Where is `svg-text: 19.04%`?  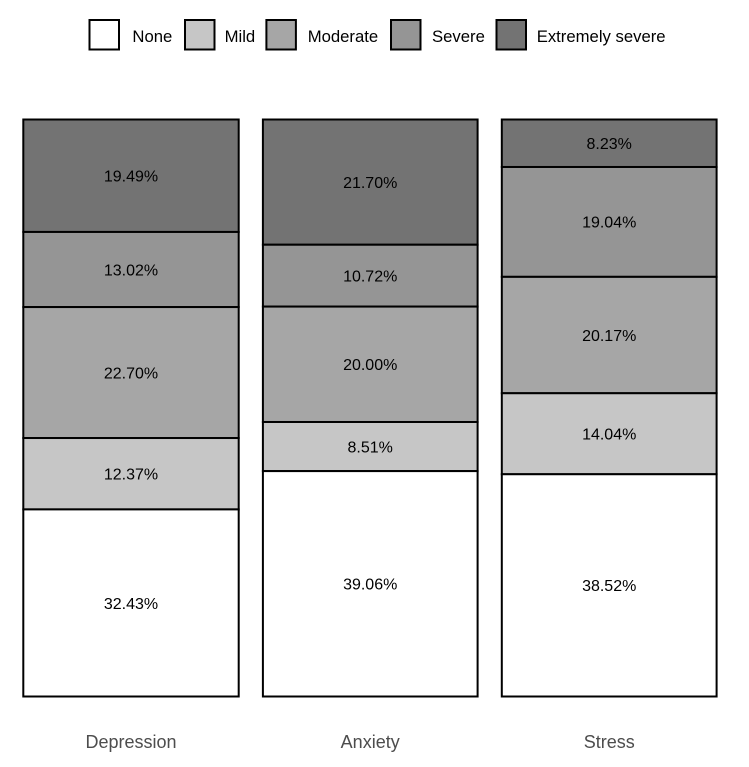 svg-text: 19.04% is located at coordinates (609, 223).